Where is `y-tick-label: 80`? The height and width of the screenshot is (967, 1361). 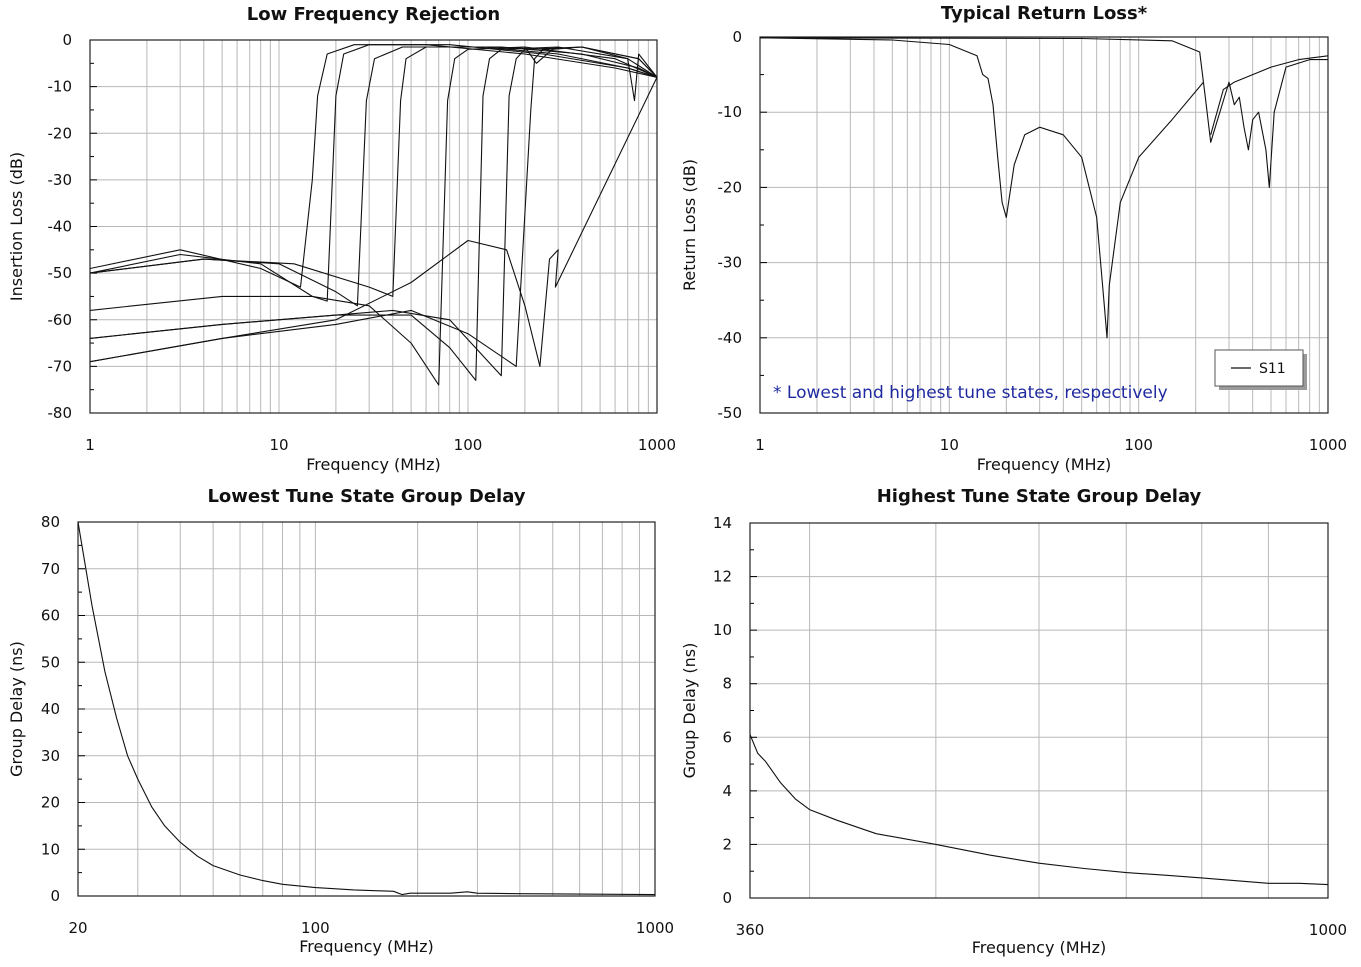 y-tick-label: 80 is located at coordinates (50, 522).